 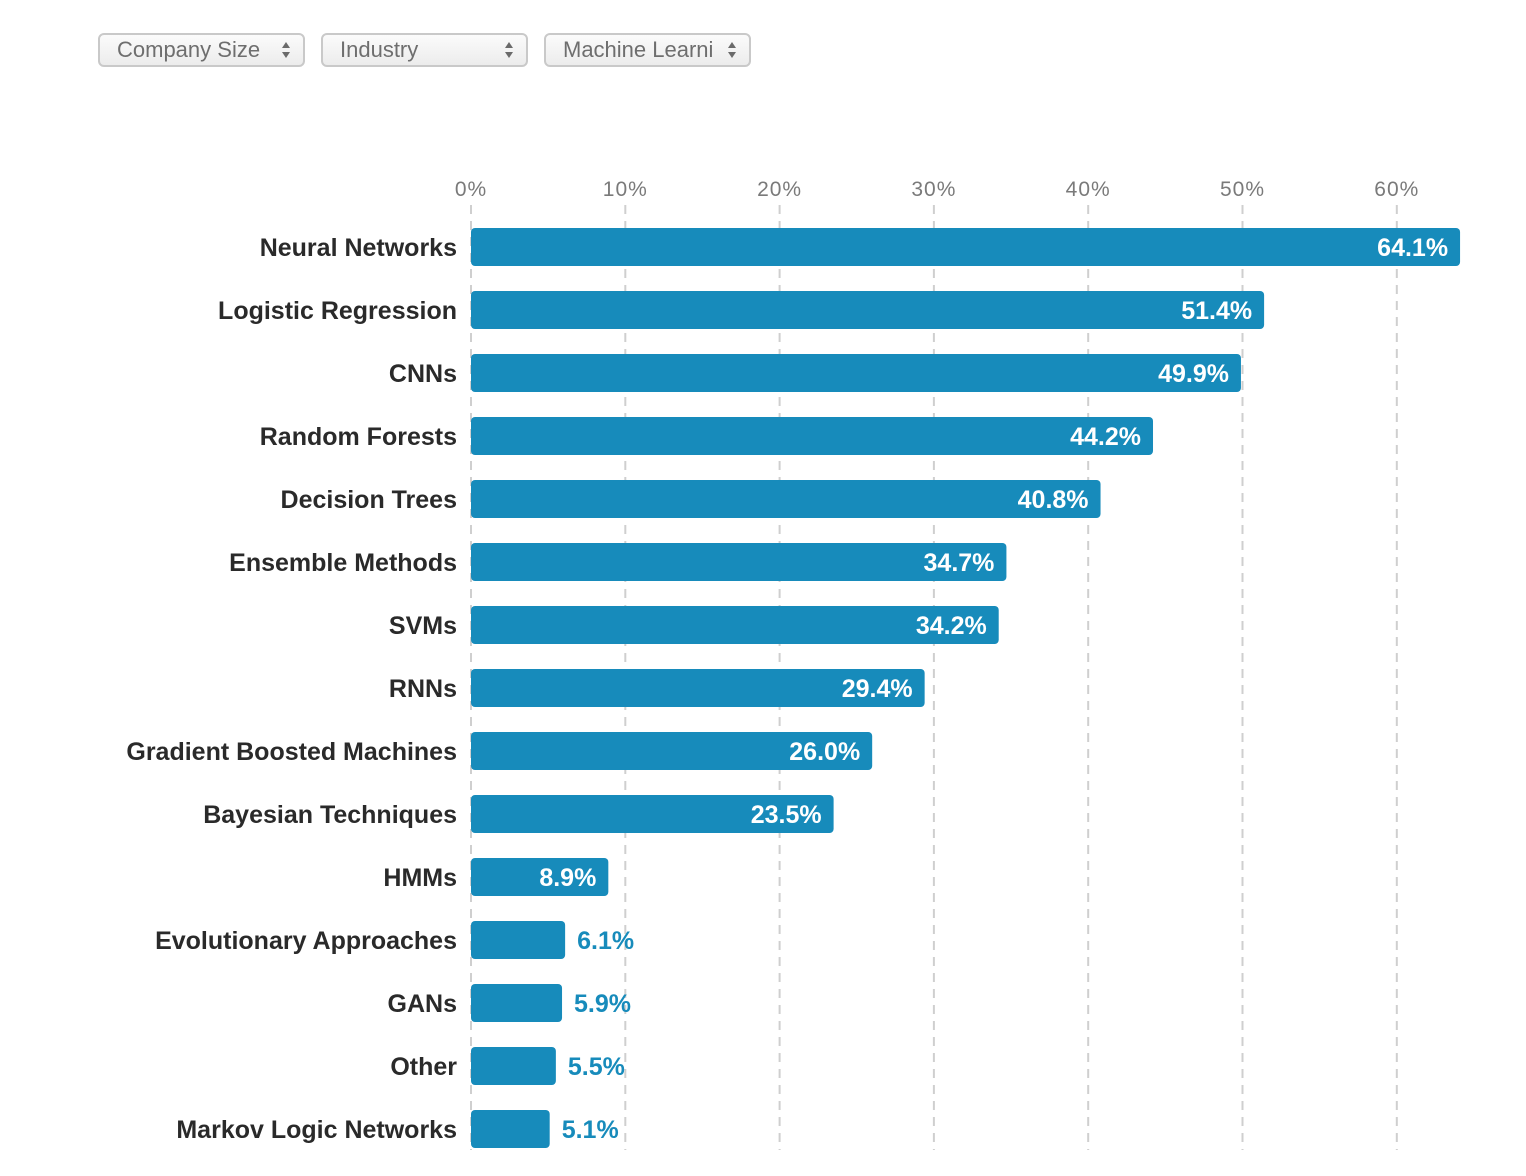 What do you see at coordinates (343, 563) in the screenshot?
I see `category-label: Ensemble Methods` at bounding box center [343, 563].